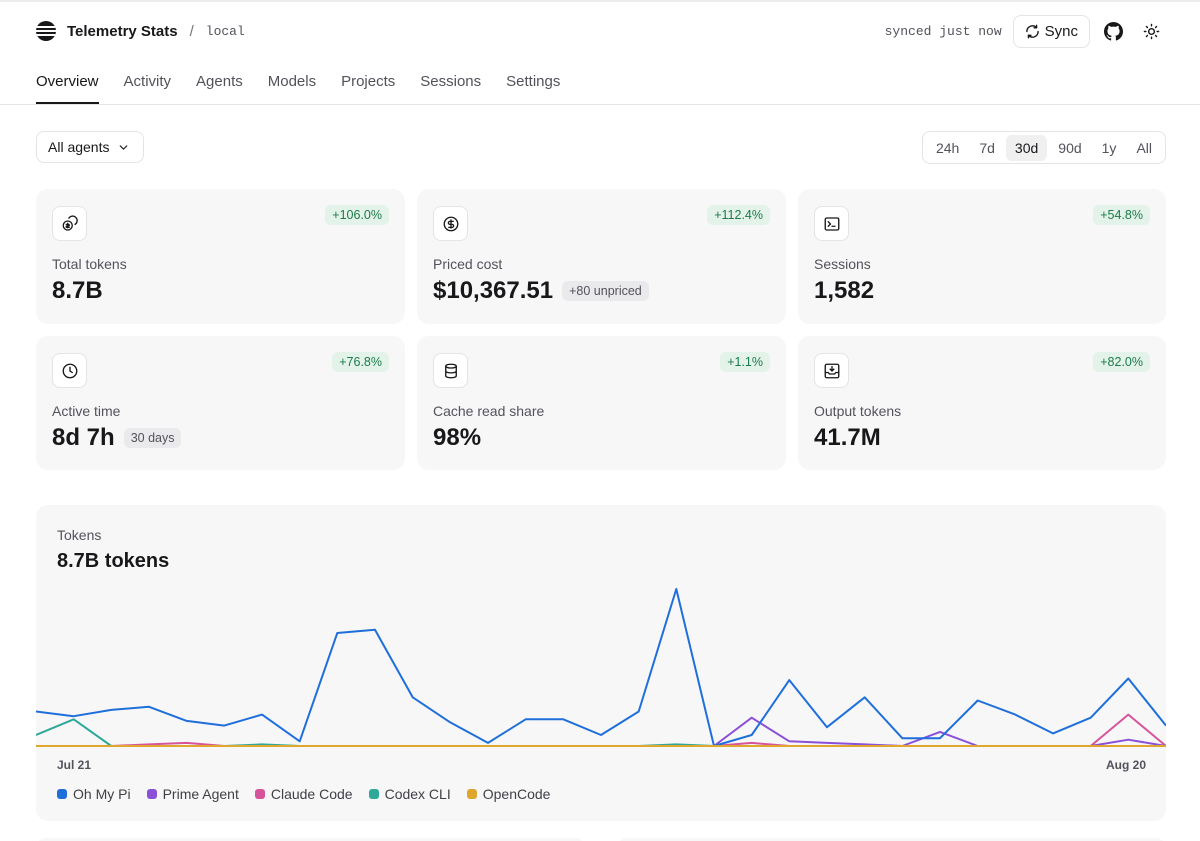 The width and height of the screenshot is (1200, 841). What do you see at coordinates (533, 81) in the screenshot?
I see `tab-settings: Settings` at bounding box center [533, 81].